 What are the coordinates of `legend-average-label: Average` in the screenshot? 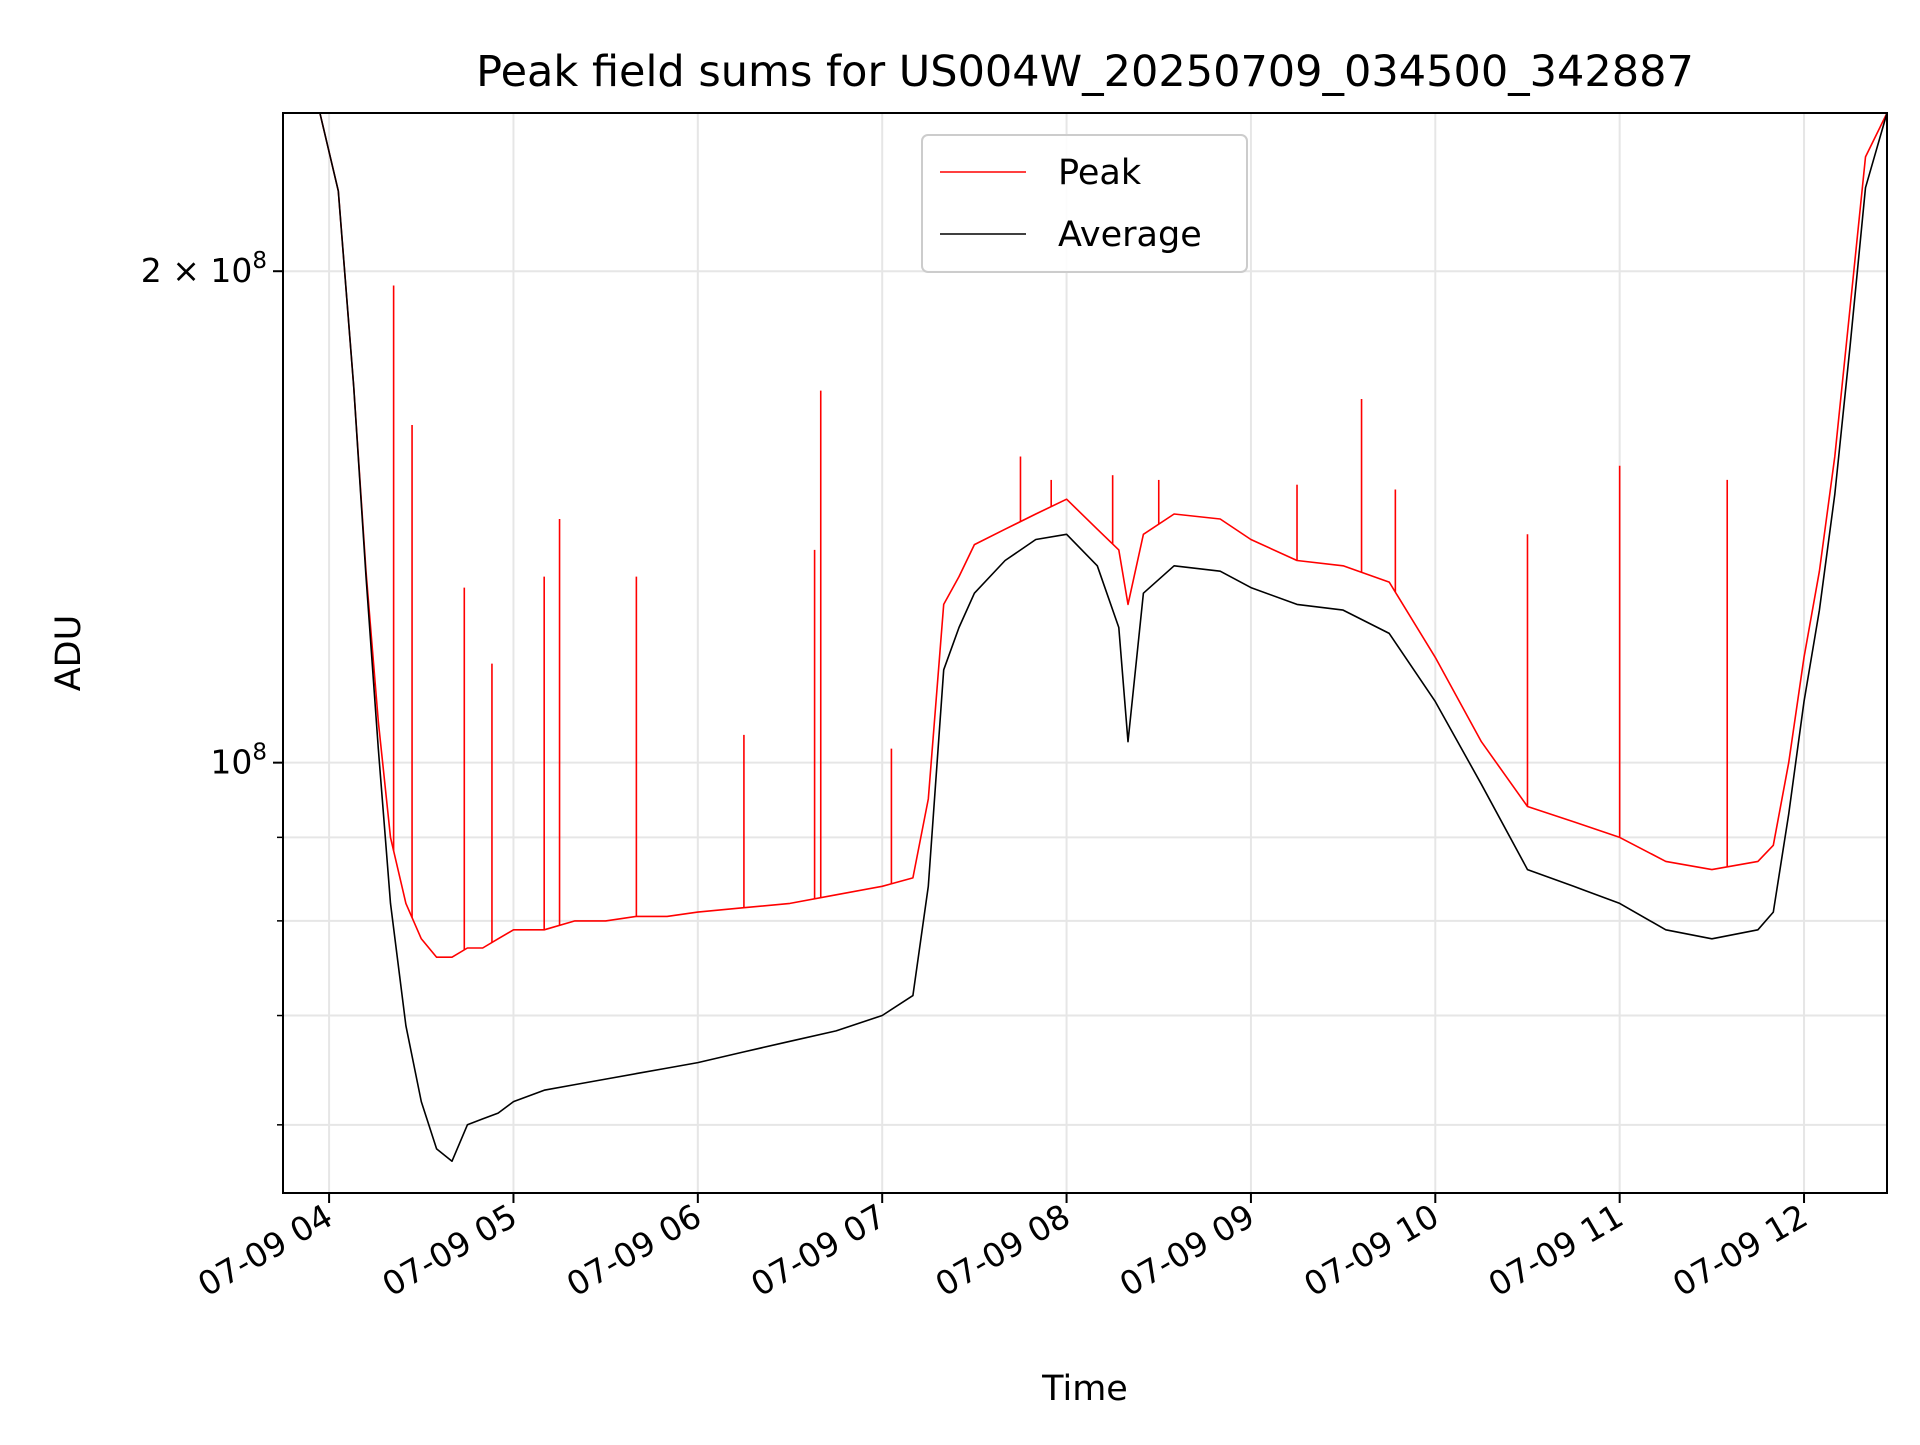 It's located at (1130, 235).